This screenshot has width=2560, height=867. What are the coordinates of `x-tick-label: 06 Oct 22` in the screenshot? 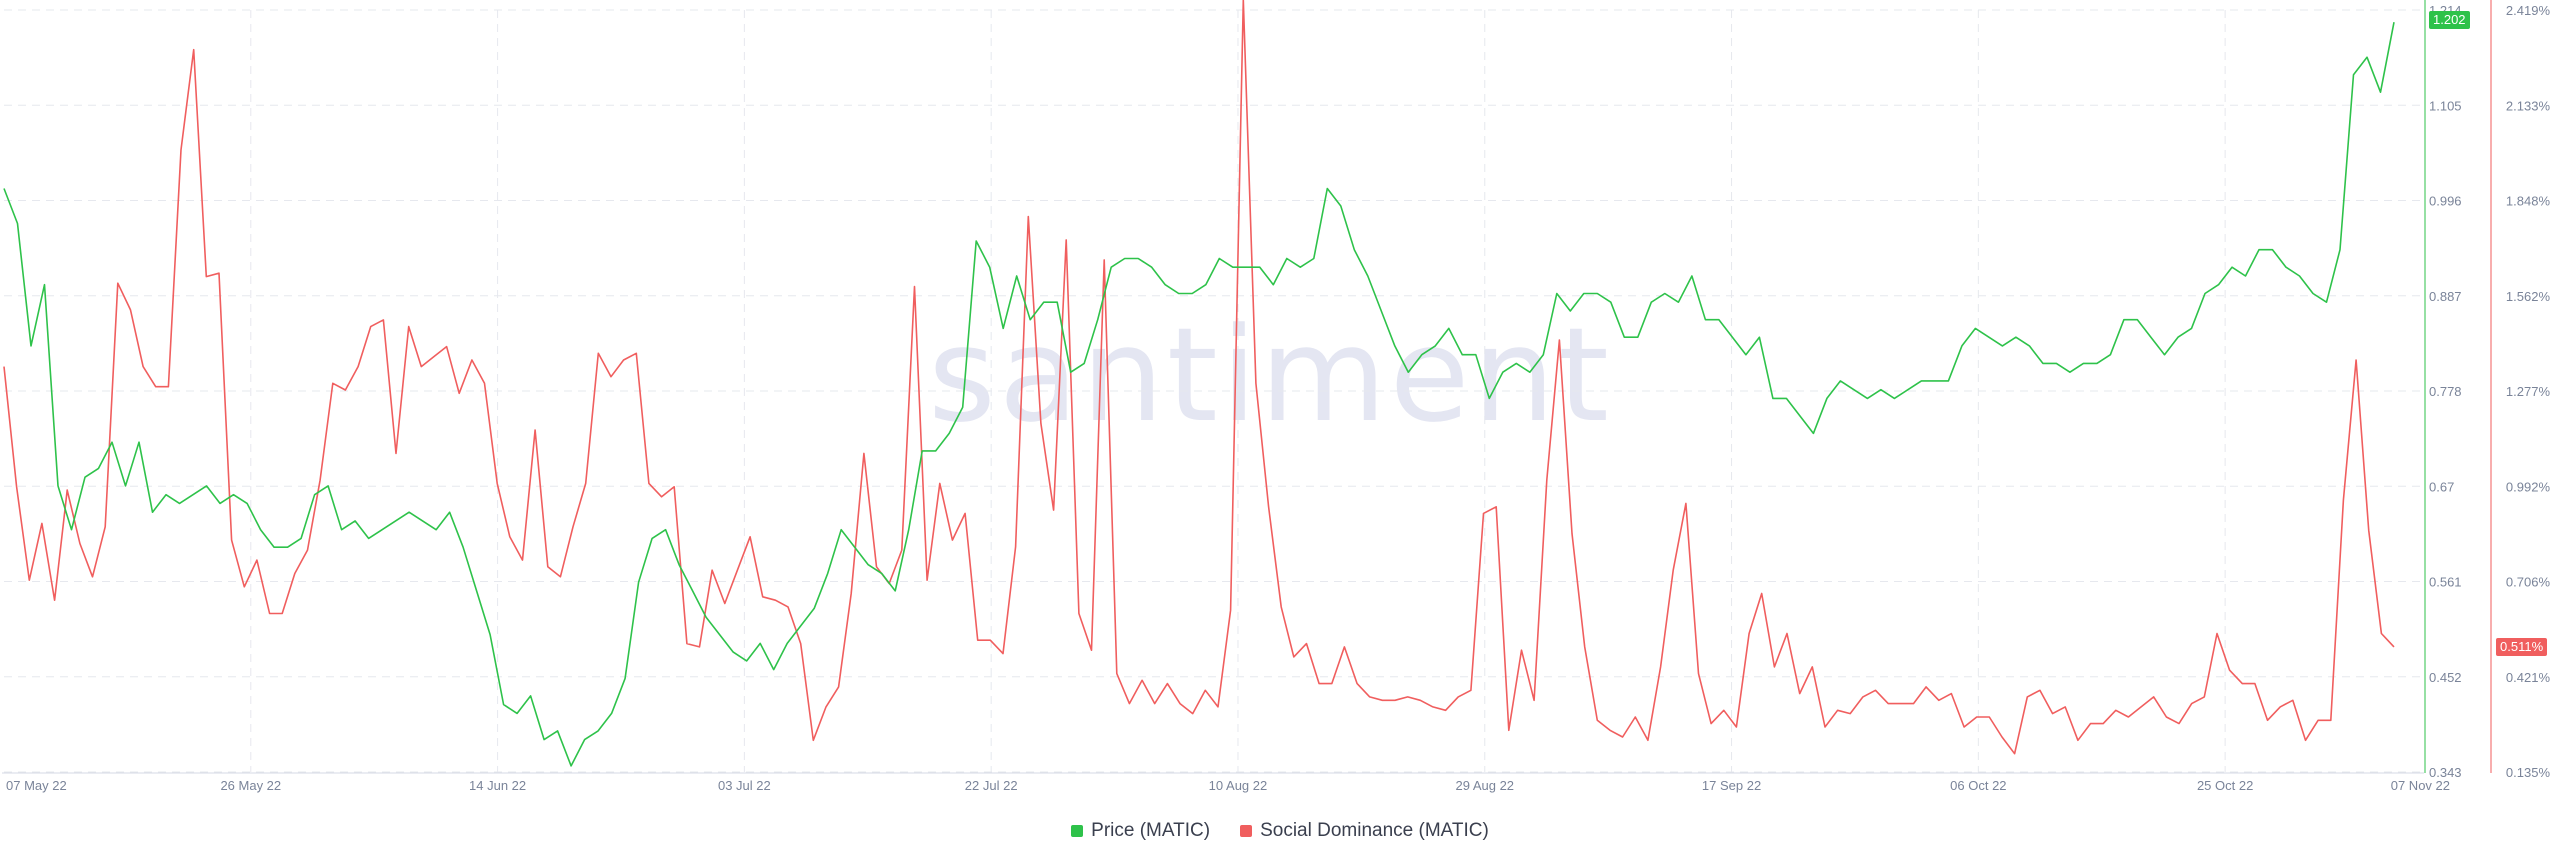 It's located at (1978, 785).